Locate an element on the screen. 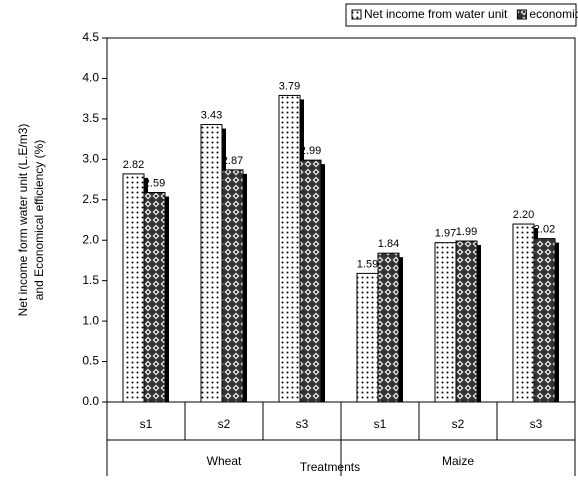  y-tick-label: 4.0 is located at coordinates (90, 78).